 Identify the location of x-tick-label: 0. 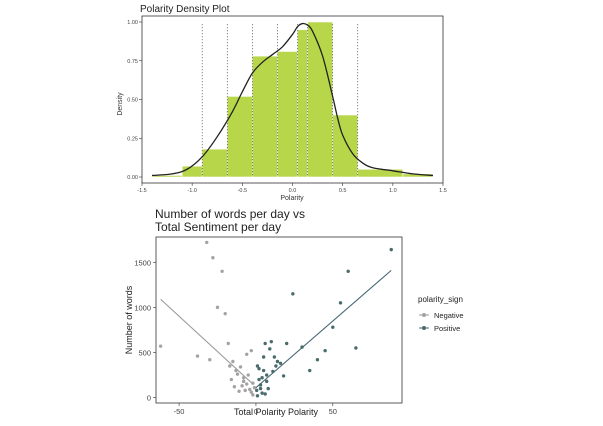
(256, 411).